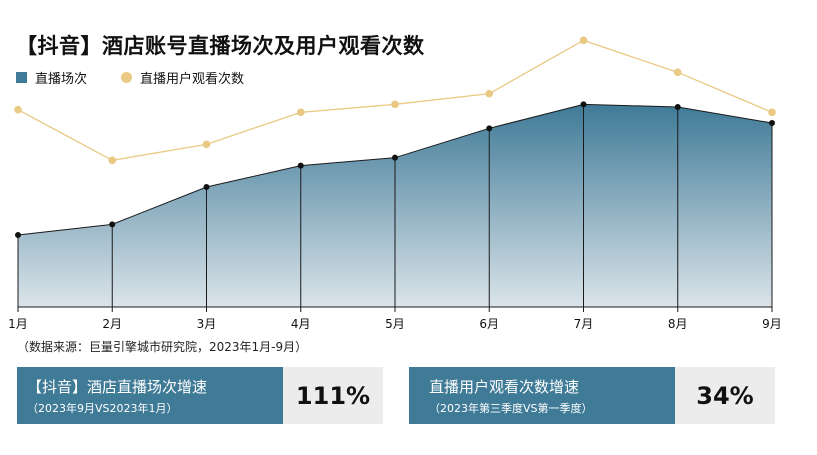 This screenshot has height=455, width=817. I want to click on x-tick-label: 2月, so click(112, 324).